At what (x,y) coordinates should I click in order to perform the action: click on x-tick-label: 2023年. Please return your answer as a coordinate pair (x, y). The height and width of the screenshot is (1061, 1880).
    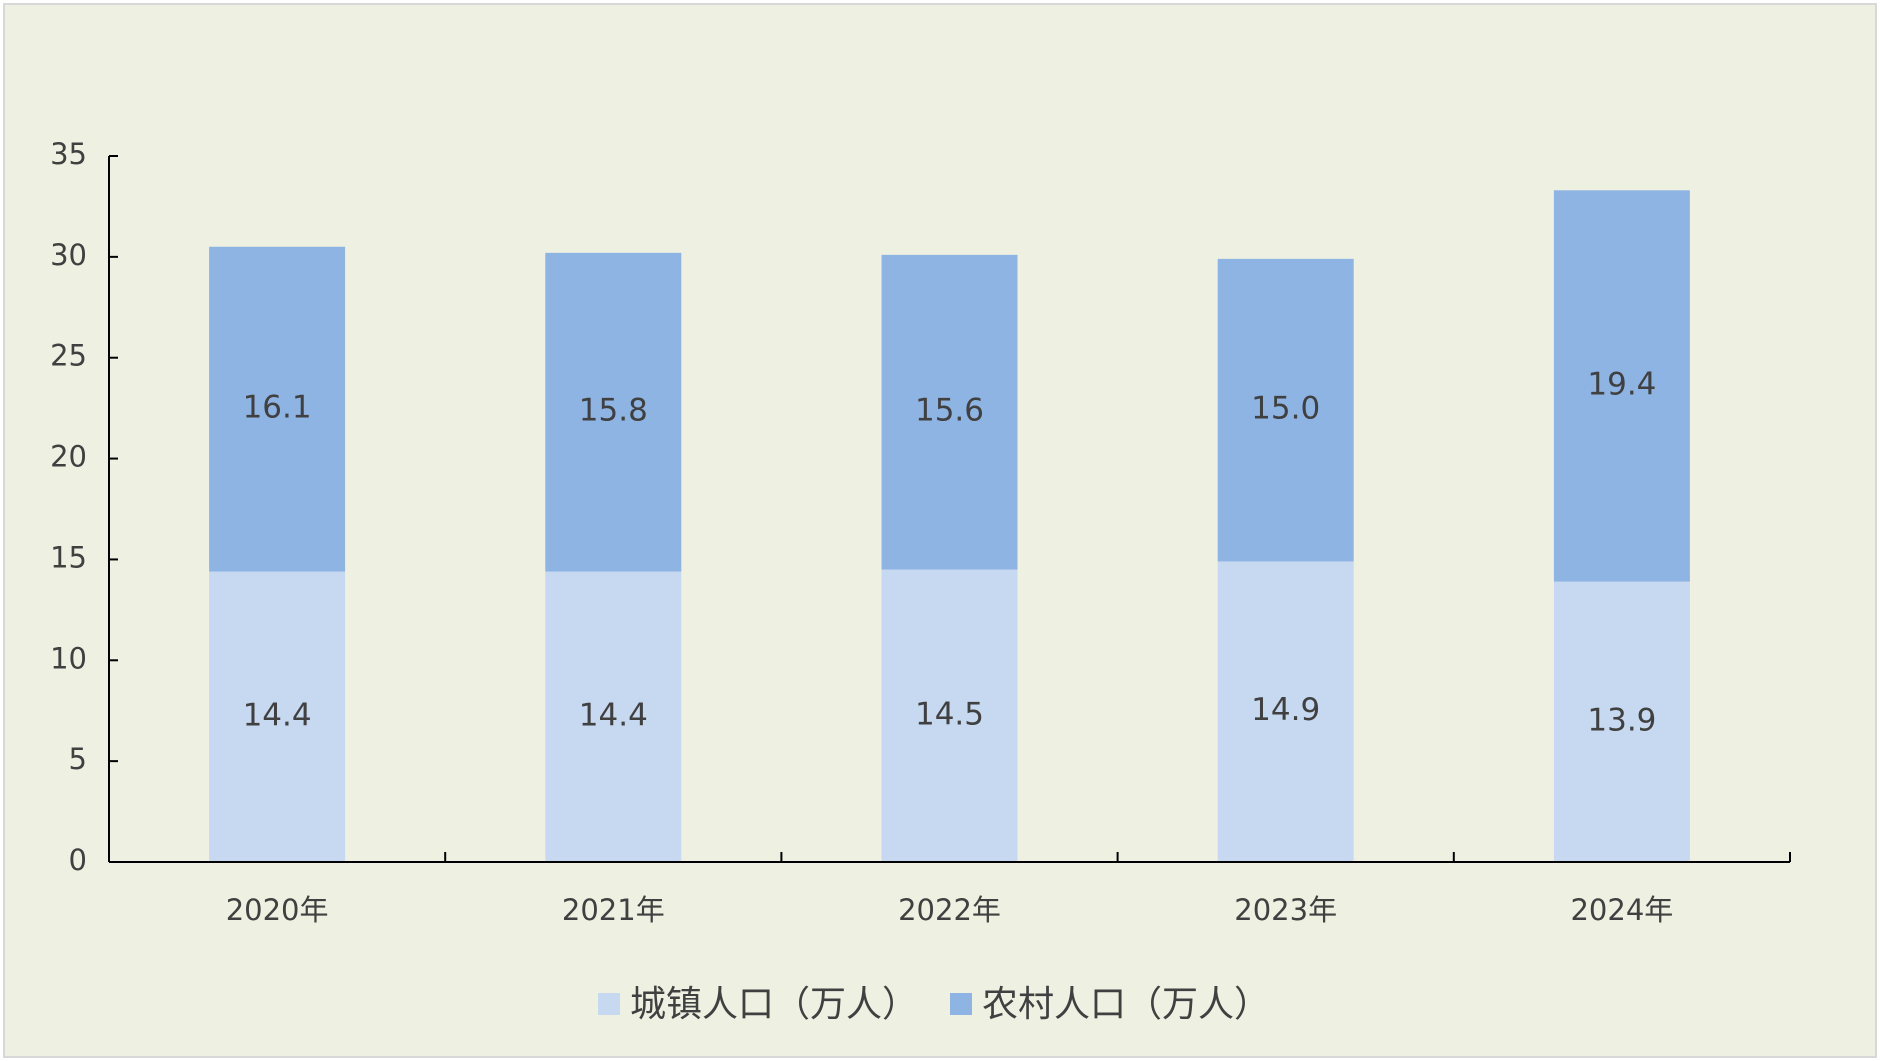
    Looking at the image, I should click on (1285, 910).